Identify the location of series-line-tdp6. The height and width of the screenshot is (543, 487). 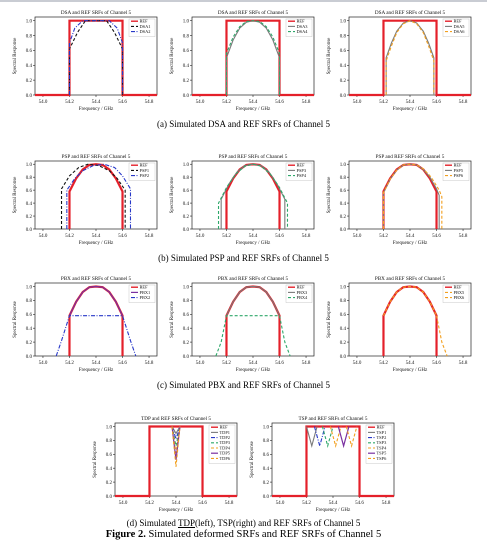
(176, 446).